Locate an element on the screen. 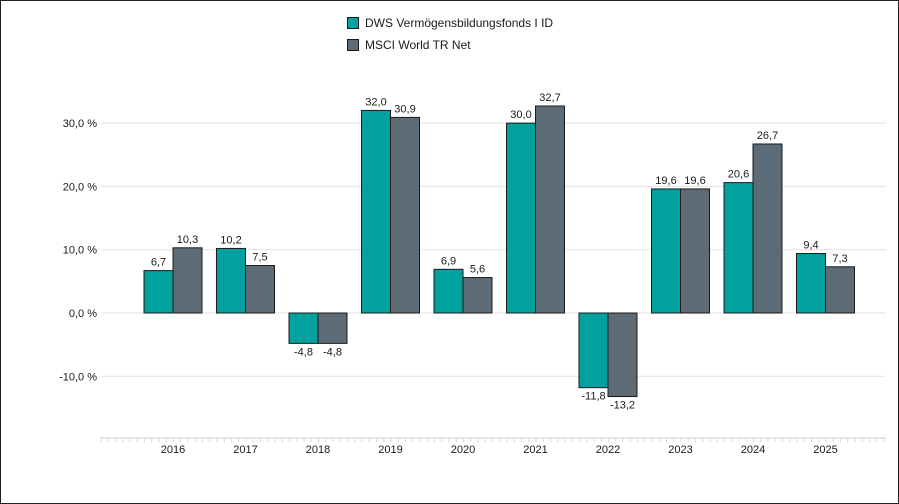 The height and width of the screenshot is (504, 899). data-label: 26,7 is located at coordinates (767, 136).